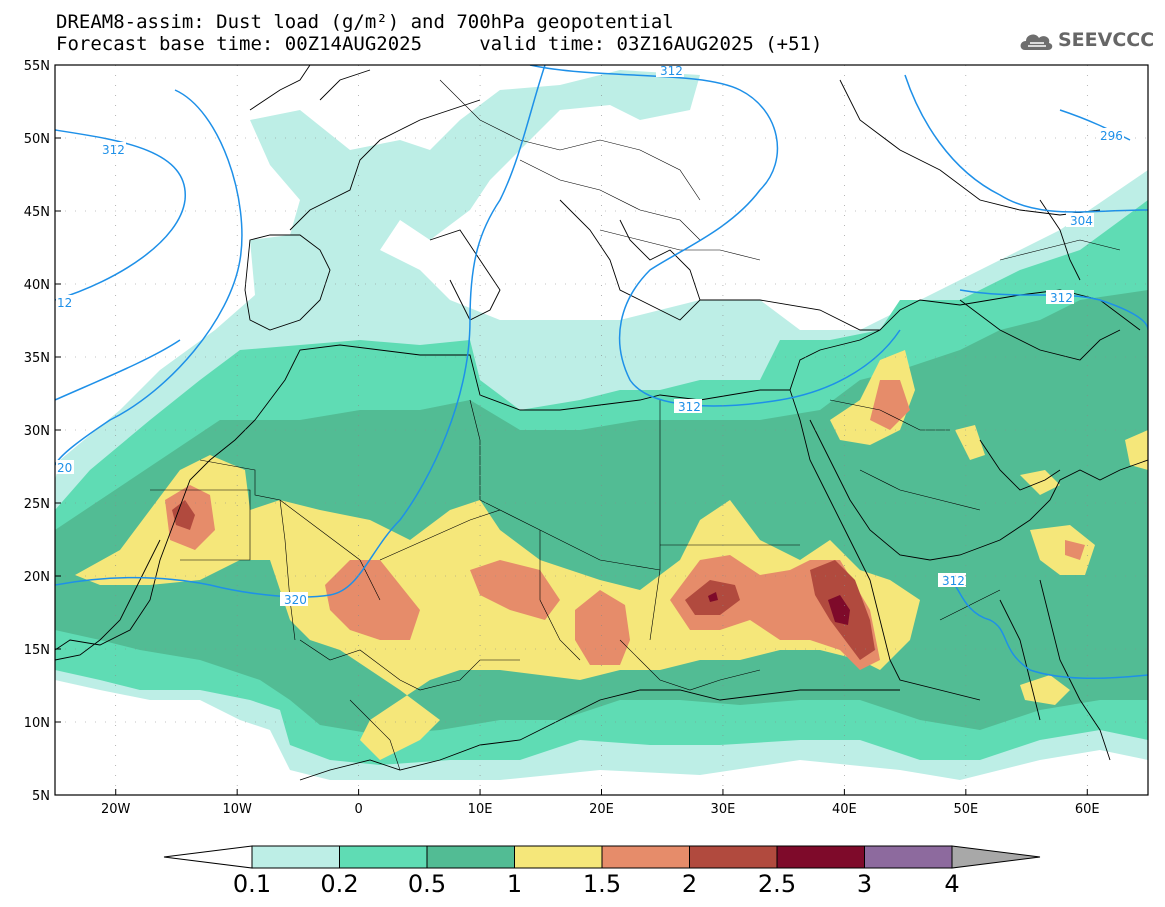 The height and width of the screenshot is (907, 1165). What do you see at coordinates (723, 809) in the screenshot?
I see `lon-tick-label: 30E` at bounding box center [723, 809].